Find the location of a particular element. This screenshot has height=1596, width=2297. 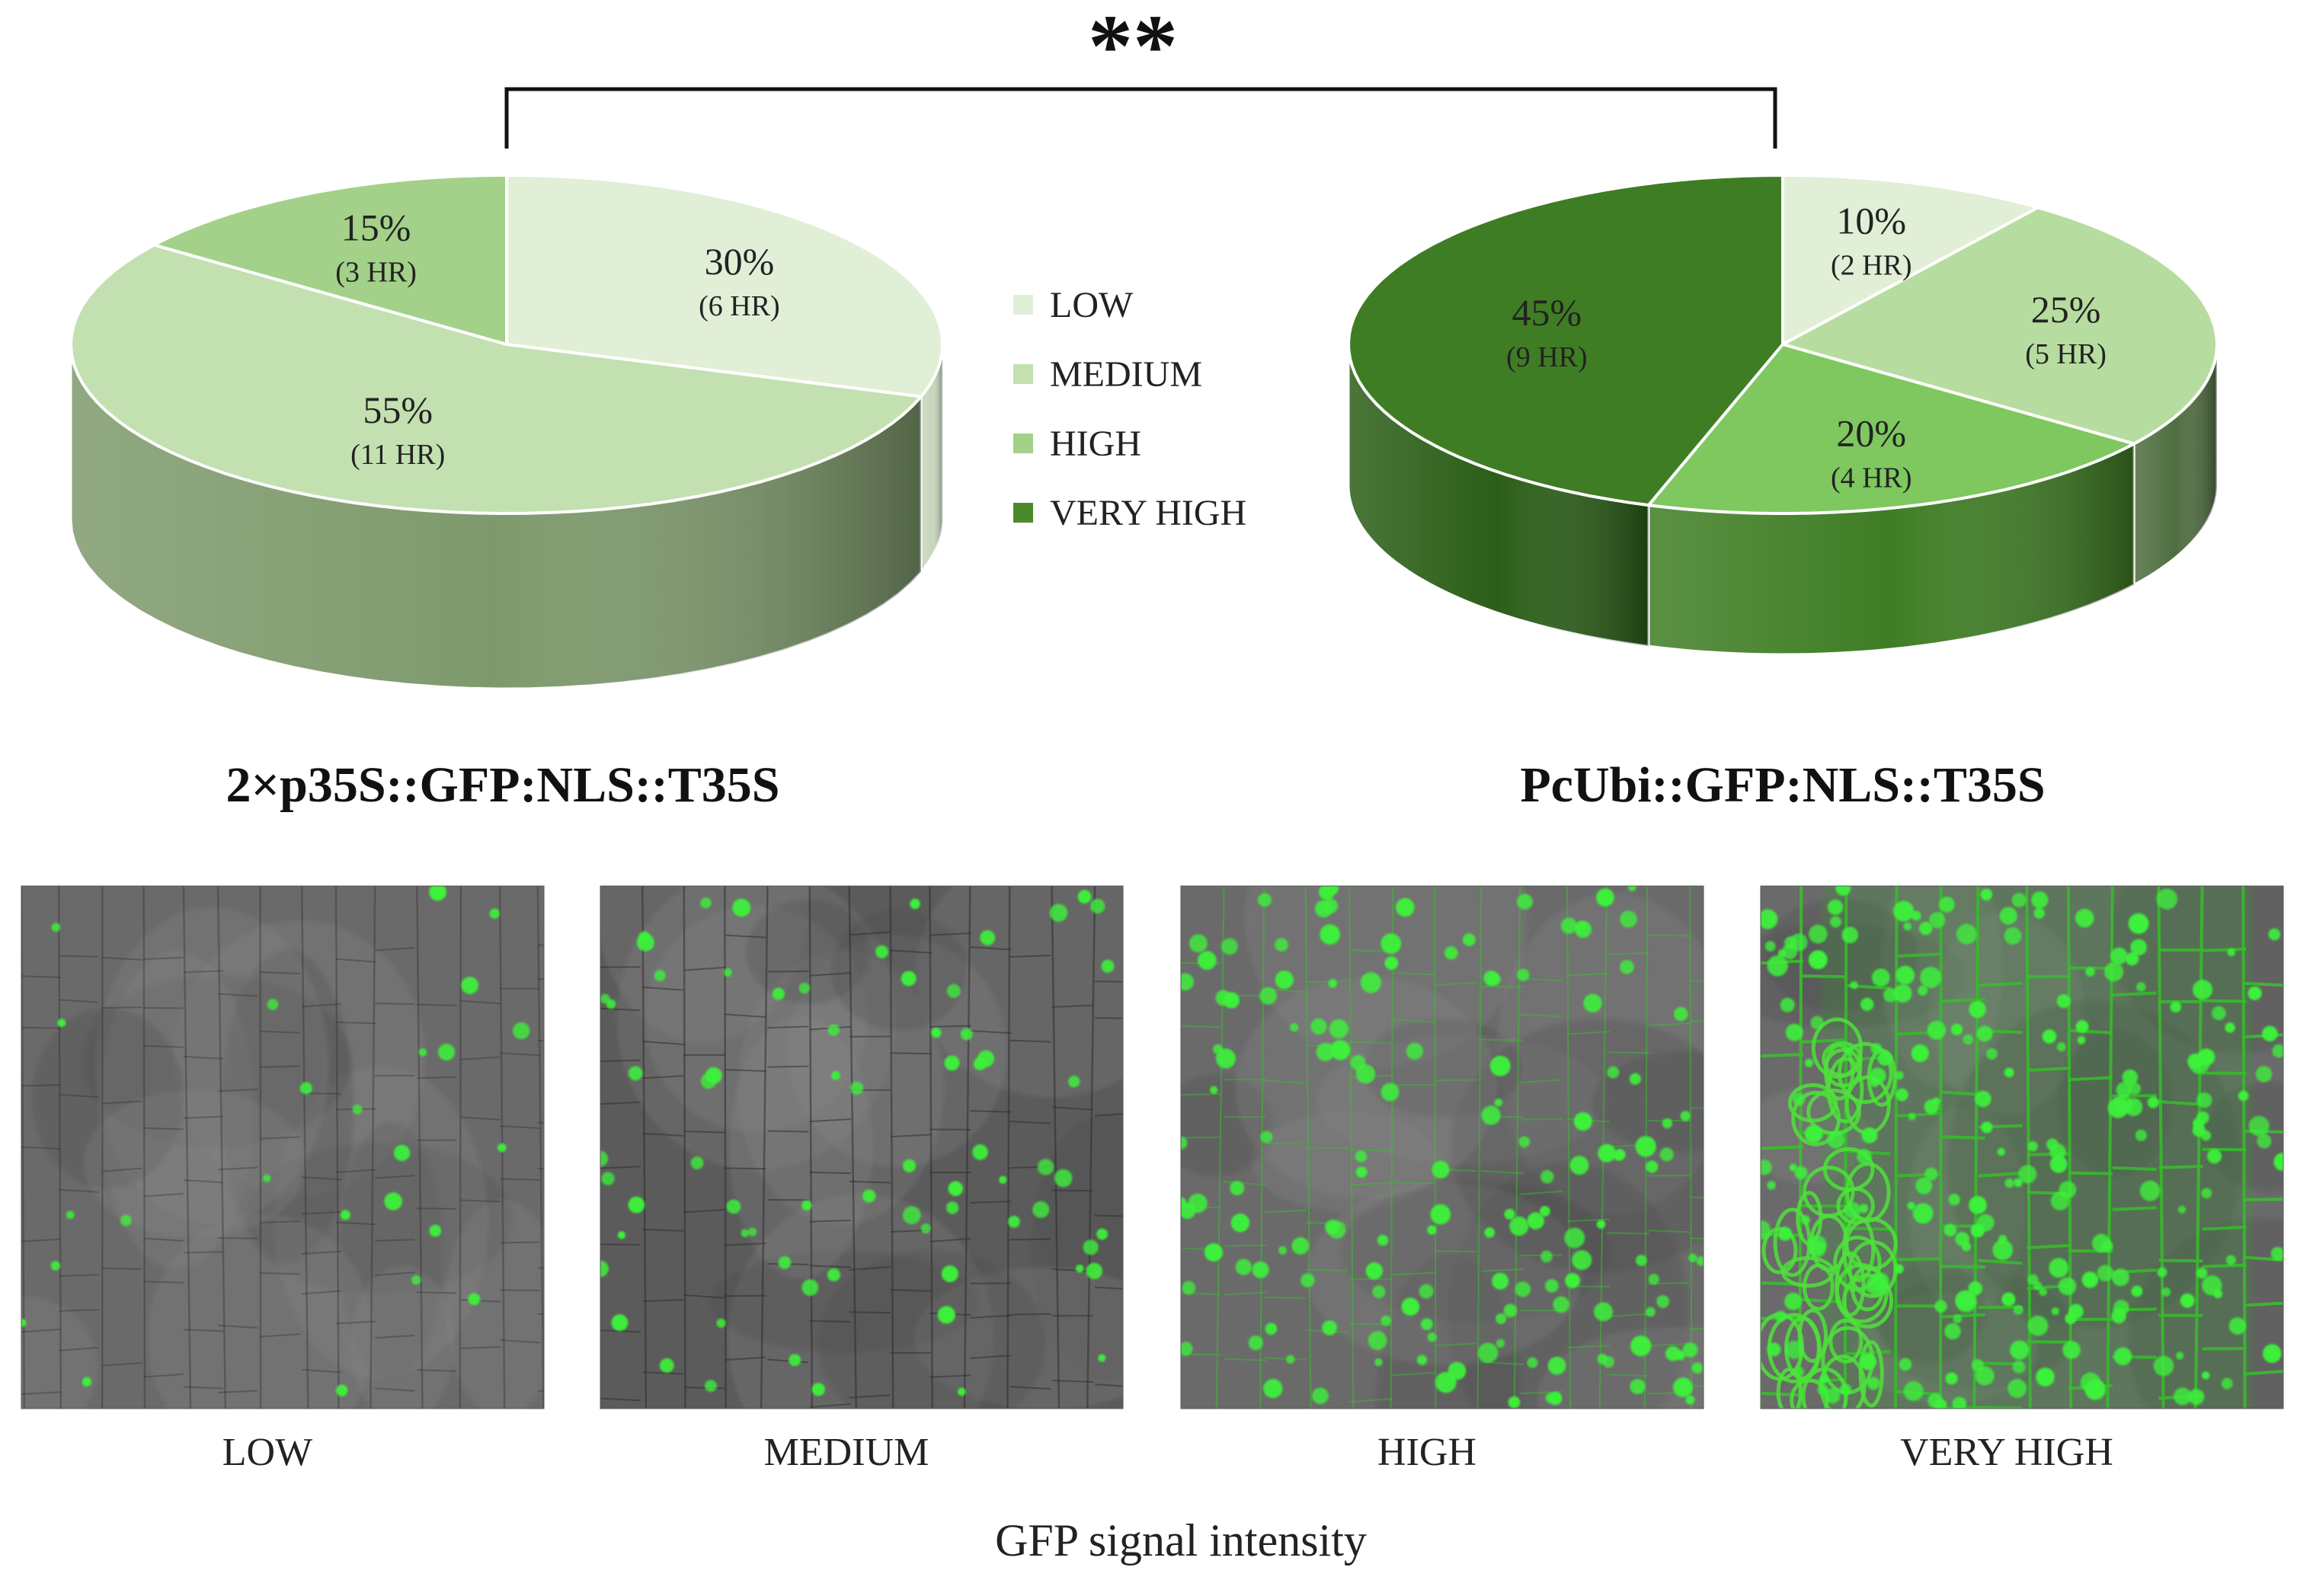

pie-label-count: (5 HR) is located at coordinates (2066, 354).